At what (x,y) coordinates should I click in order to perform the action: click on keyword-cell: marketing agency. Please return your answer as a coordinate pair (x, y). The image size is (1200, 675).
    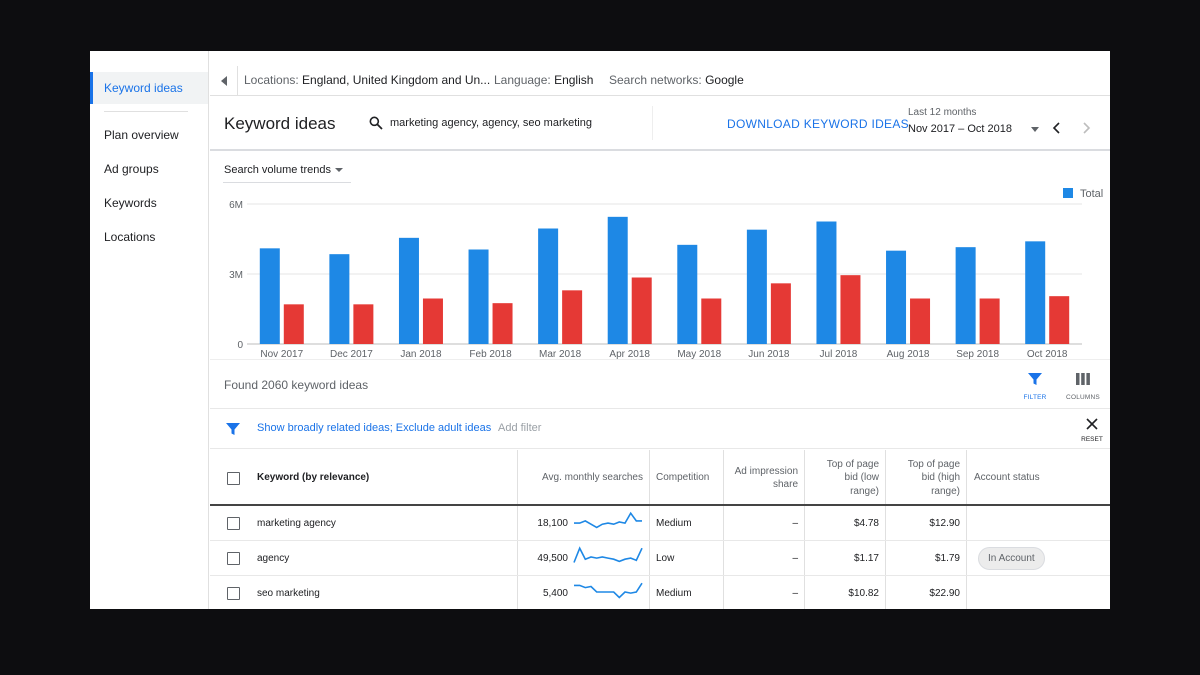
    Looking at the image, I should click on (296, 523).